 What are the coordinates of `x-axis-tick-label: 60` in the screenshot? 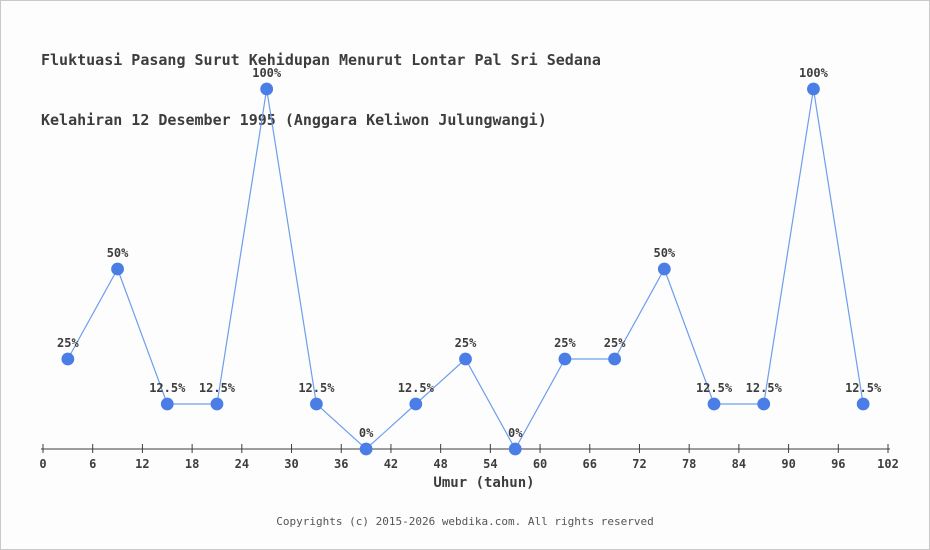 It's located at (540, 464).